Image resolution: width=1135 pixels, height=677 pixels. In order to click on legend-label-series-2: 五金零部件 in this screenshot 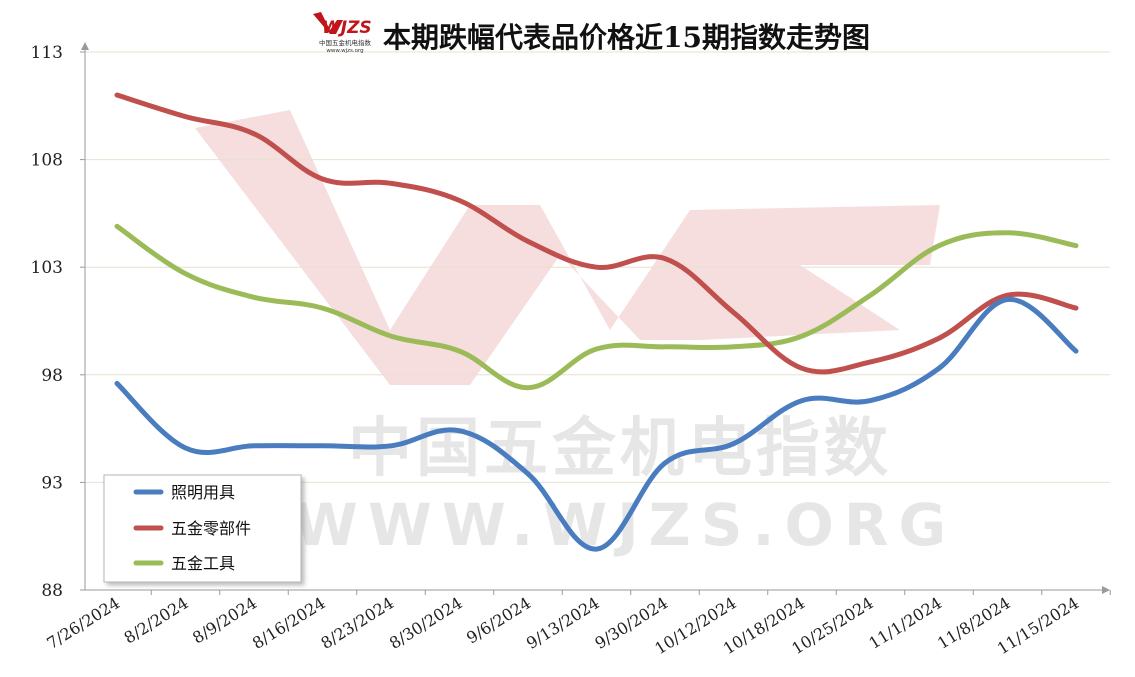, I will do `click(211, 528)`.